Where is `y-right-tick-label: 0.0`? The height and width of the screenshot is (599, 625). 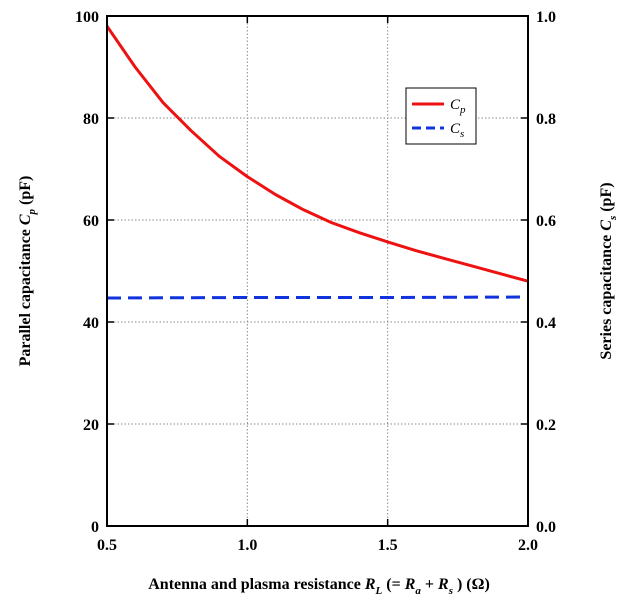 y-right-tick-label: 0.0 is located at coordinates (546, 527).